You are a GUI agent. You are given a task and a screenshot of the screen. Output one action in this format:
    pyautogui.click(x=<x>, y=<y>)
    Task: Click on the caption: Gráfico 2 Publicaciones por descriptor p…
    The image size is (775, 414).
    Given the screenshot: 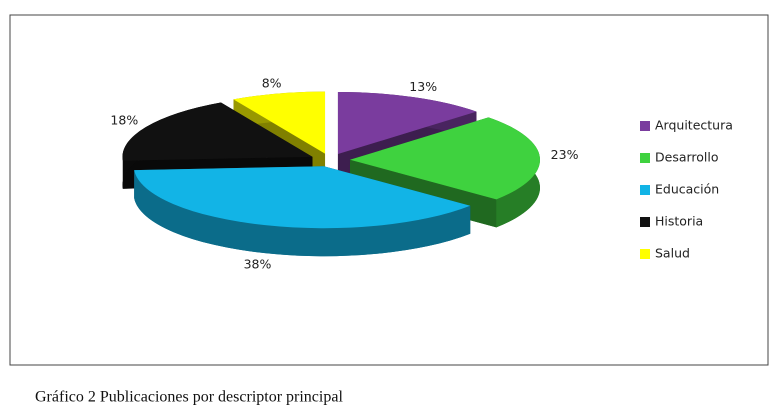 What is the action you would take?
    pyautogui.click(x=189, y=397)
    